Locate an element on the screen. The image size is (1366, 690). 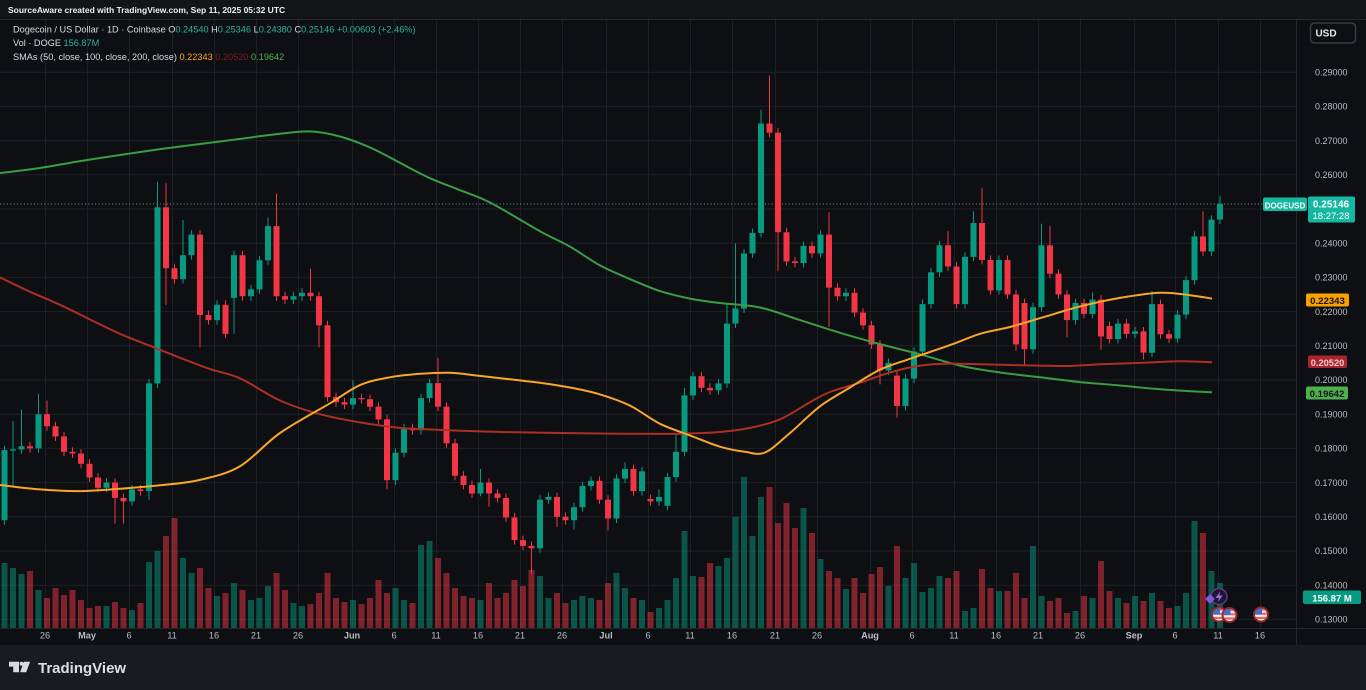
svg-text: 0.14000 is located at coordinates (1331, 585).